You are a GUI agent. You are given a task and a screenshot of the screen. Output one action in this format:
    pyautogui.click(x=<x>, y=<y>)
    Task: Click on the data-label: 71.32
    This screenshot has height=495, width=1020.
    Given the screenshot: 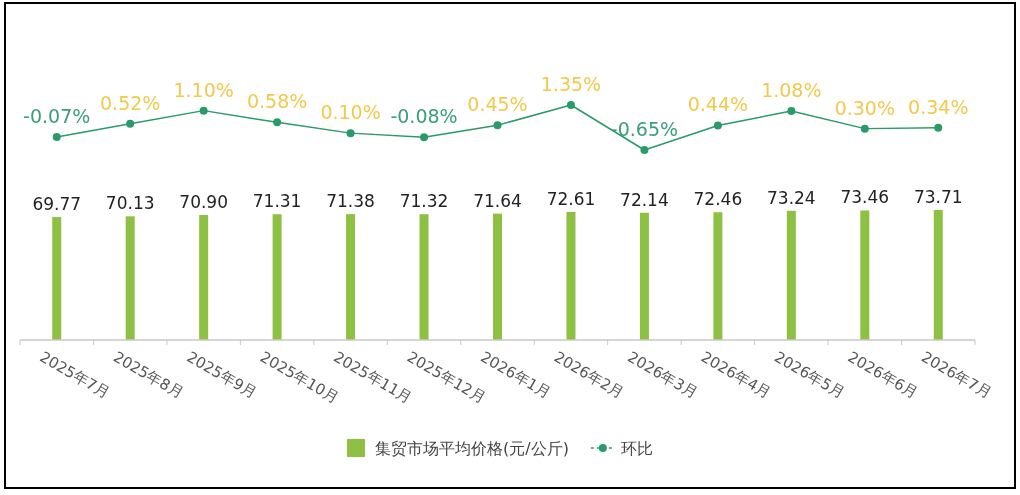 What is the action you would take?
    pyautogui.click(x=424, y=201)
    